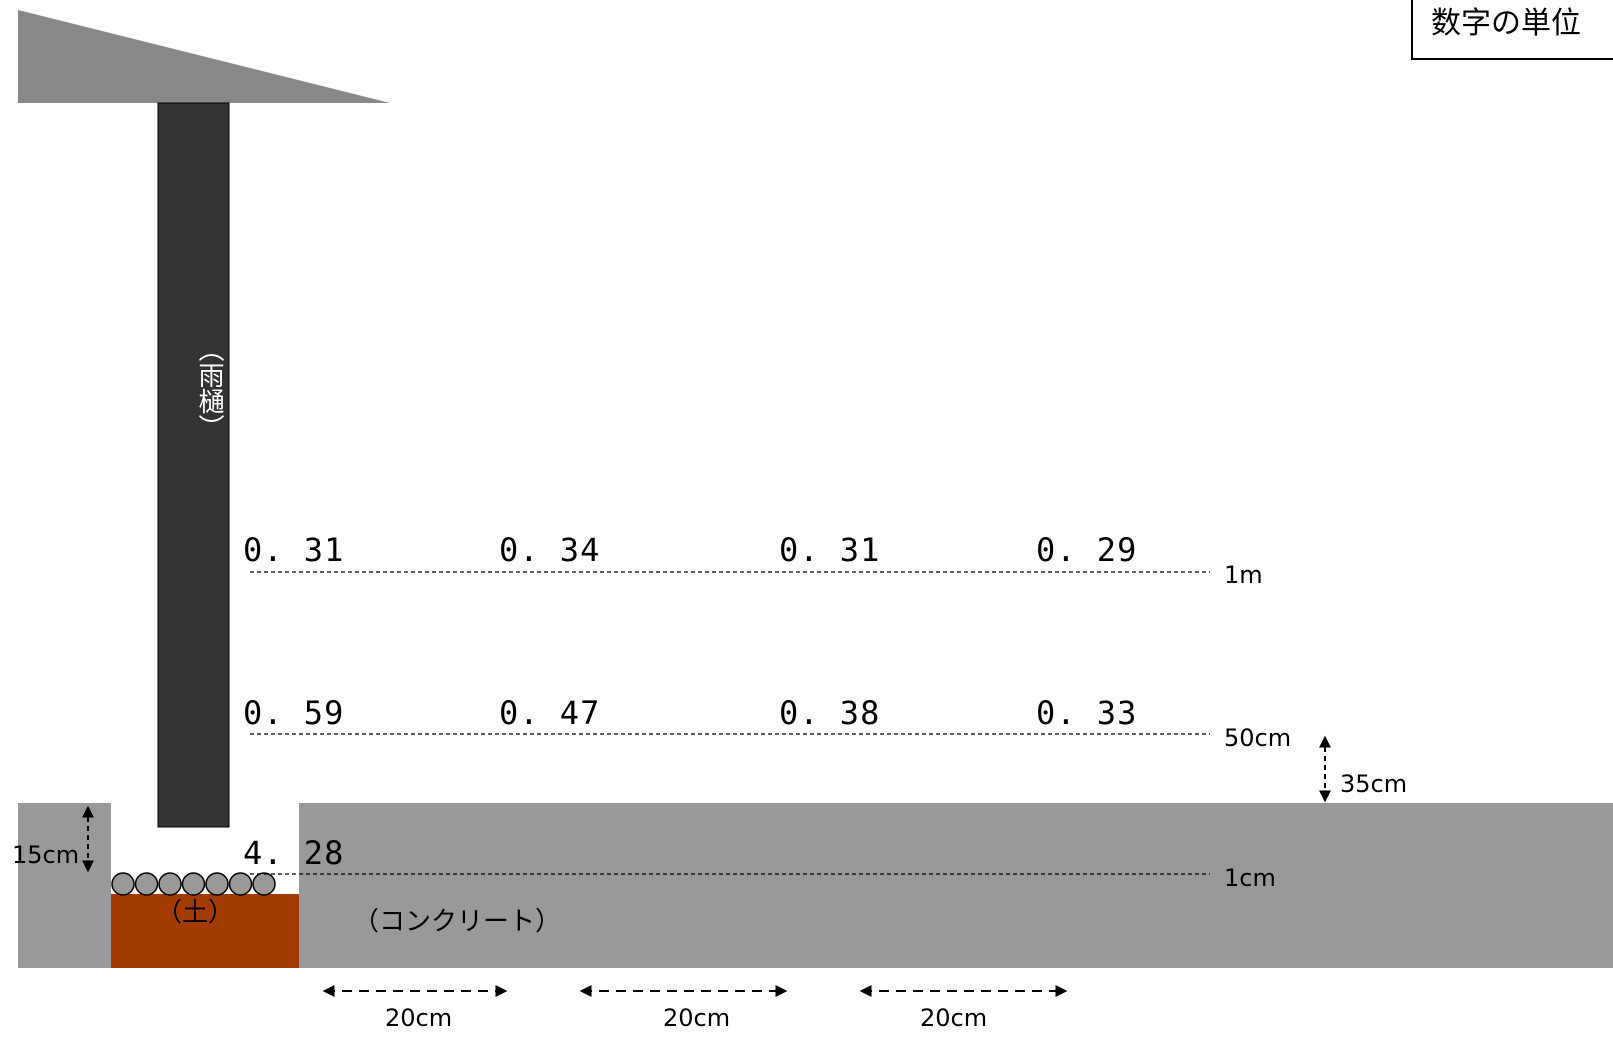  I want to click on reading-1m-4: 0. 29, so click(1087, 550).